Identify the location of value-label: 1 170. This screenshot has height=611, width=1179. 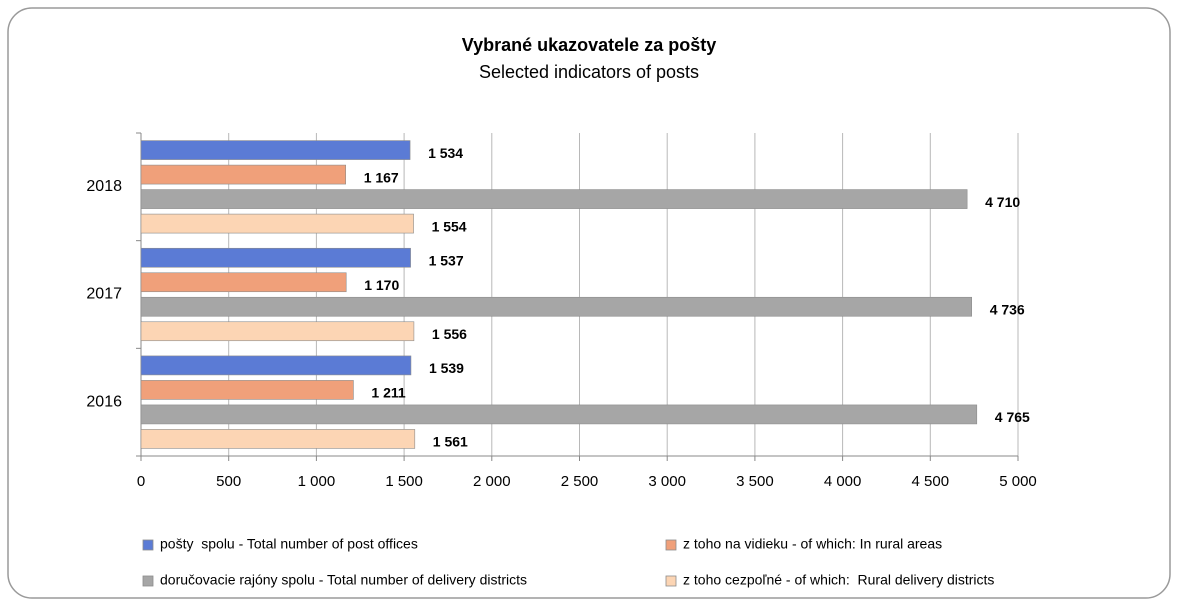
(381, 285).